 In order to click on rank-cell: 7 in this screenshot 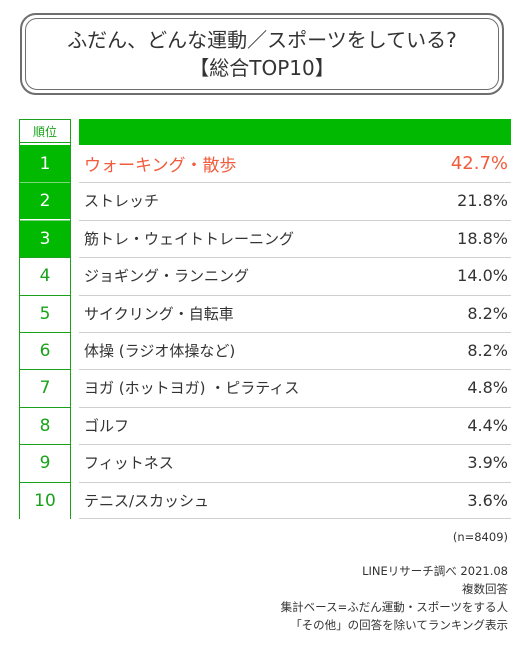, I will do `click(45, 388)`.